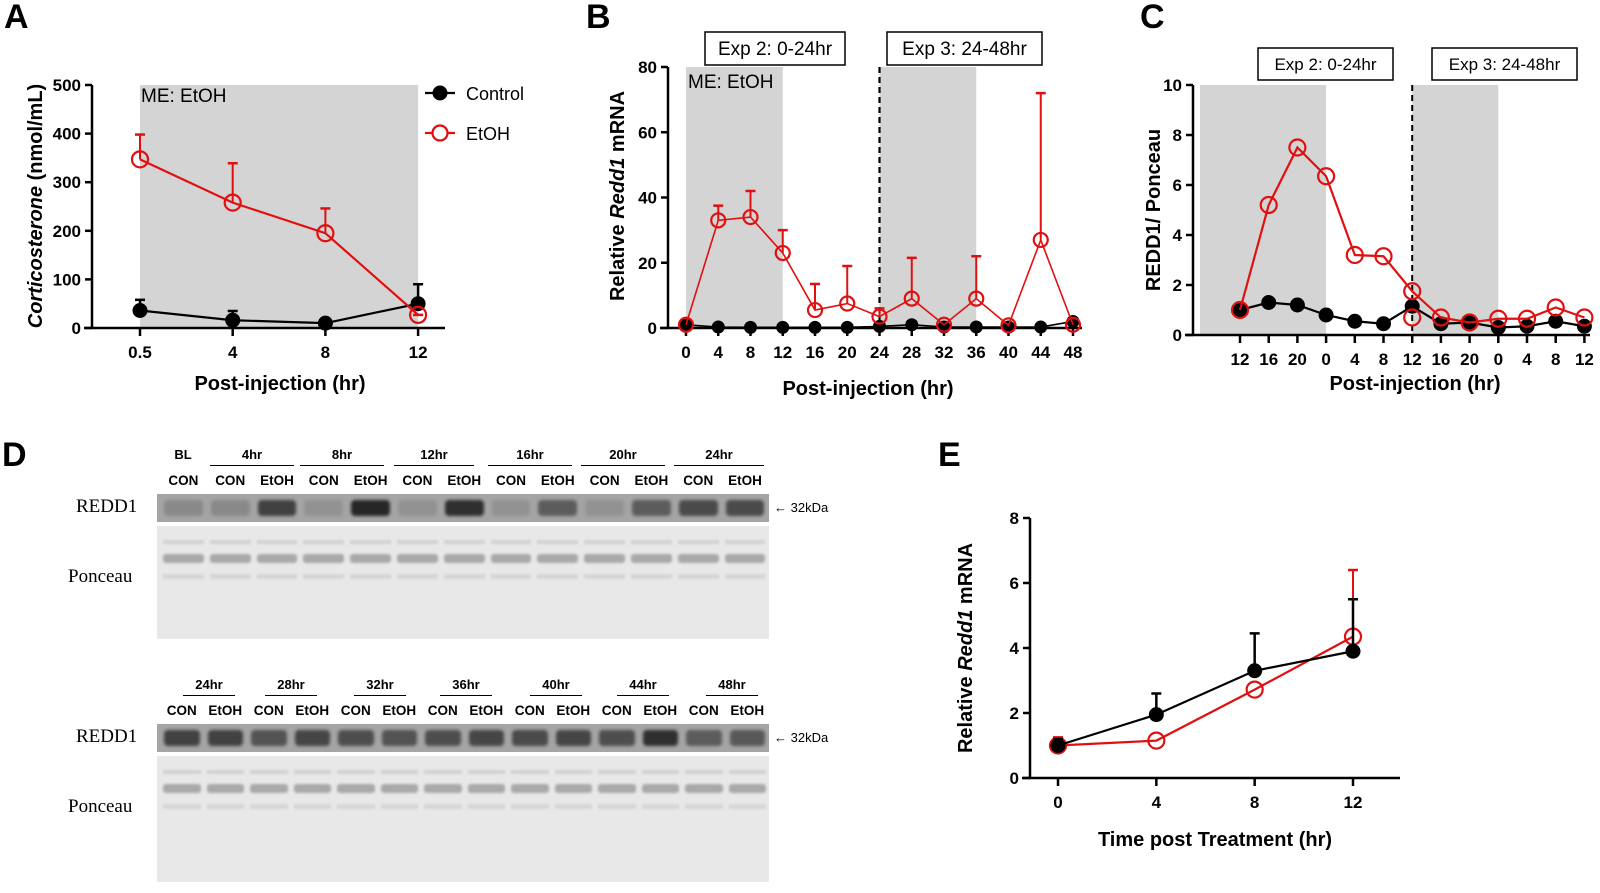 Image resolution: width=1600 pixels, height=893 pixels. Describe the element at coordinates (647, 132) in the screenshot. I see `y-tick-label: 60` at that location.